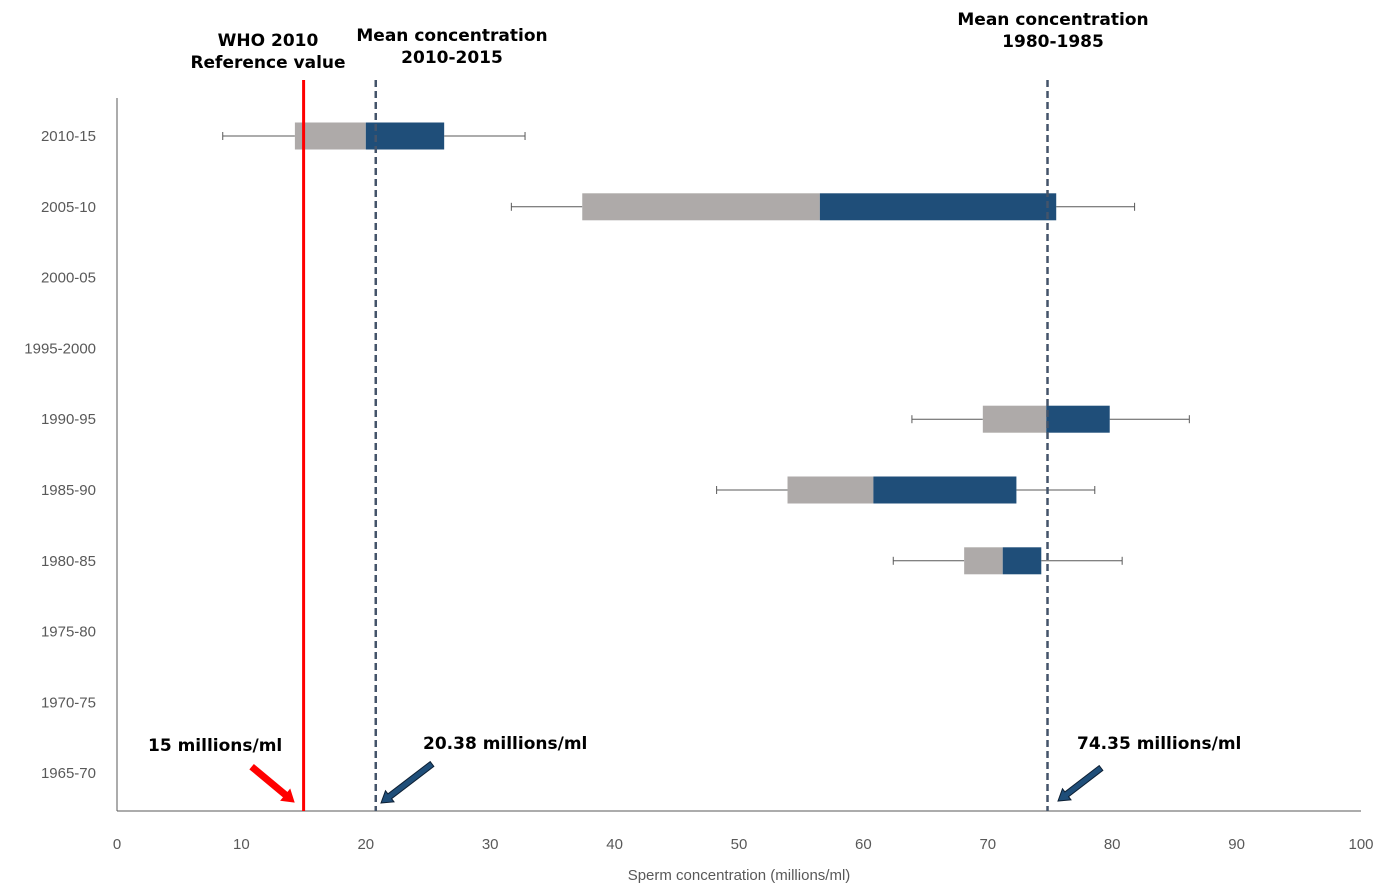 The image size is (1392, 886). I want to click on y-category-label: 1980-85, so click(68, 561).